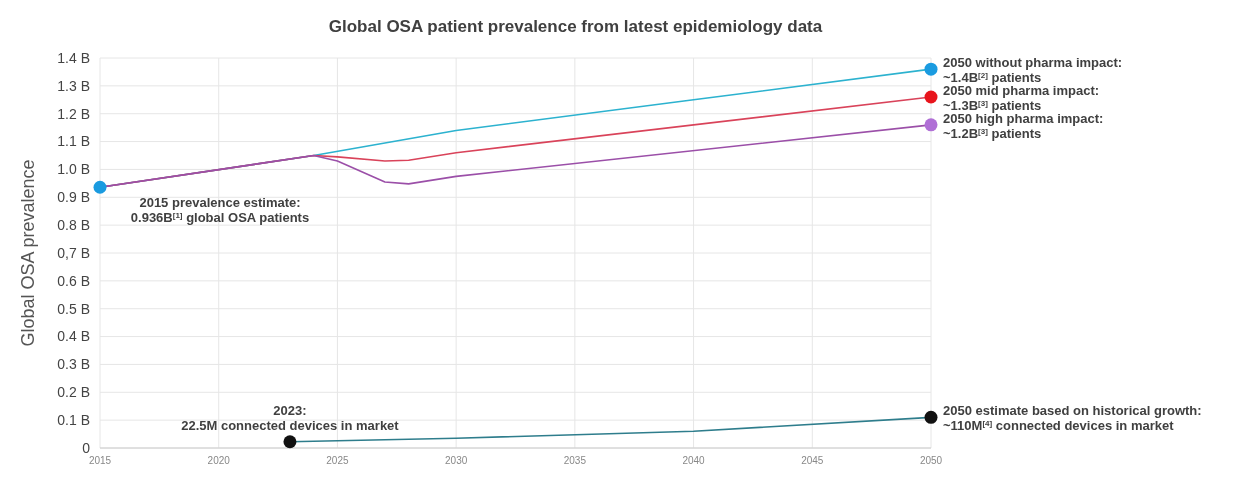 This screenshot has width=1249, height=480. Describe the element at coordinates (73, 85) in the screenshot. I see `y-tick-label: 1.3 B` at that location.